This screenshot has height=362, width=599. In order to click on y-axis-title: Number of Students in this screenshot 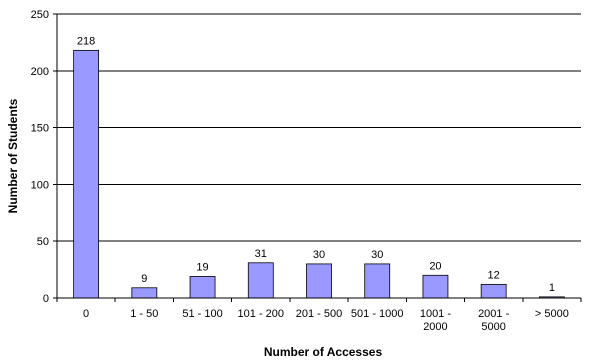, I will do `click(13, 155)`.